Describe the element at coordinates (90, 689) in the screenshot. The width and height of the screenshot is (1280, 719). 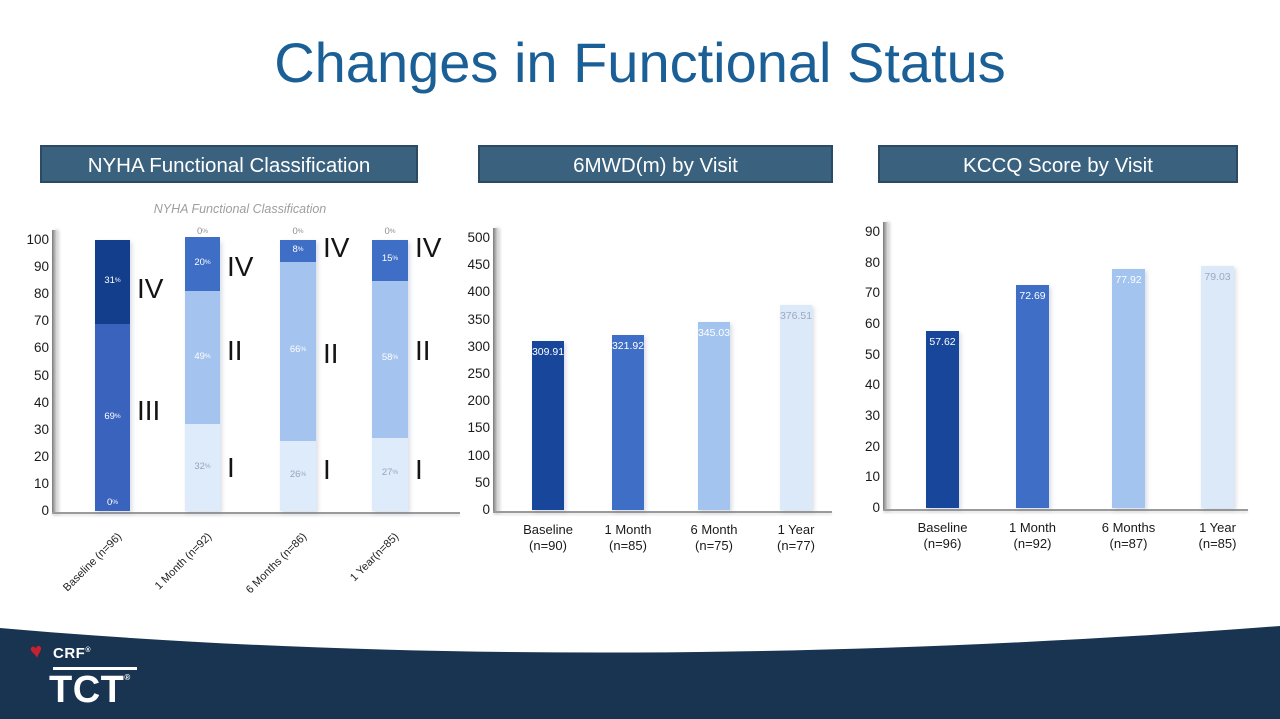
I see `tct-logo-text: TCT®` at that location.